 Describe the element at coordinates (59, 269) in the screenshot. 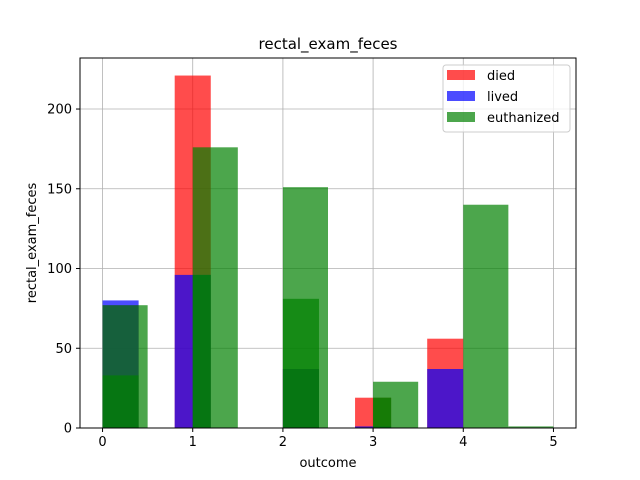

I see `y-tick-label: 100` at that location.